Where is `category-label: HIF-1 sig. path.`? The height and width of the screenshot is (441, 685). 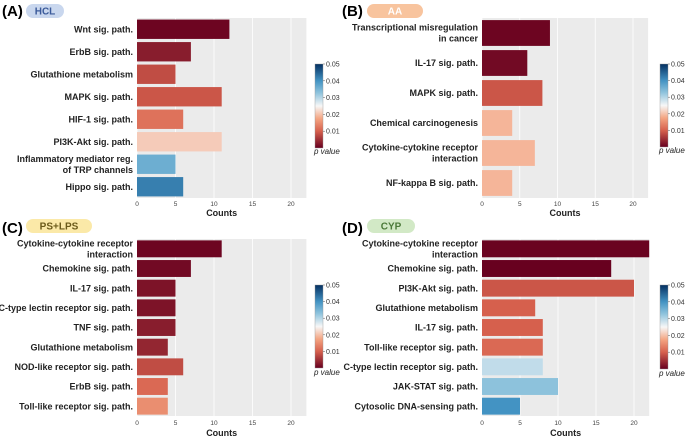
category-label: HIF-1 sig. path. is located at coordinates (100, 119).